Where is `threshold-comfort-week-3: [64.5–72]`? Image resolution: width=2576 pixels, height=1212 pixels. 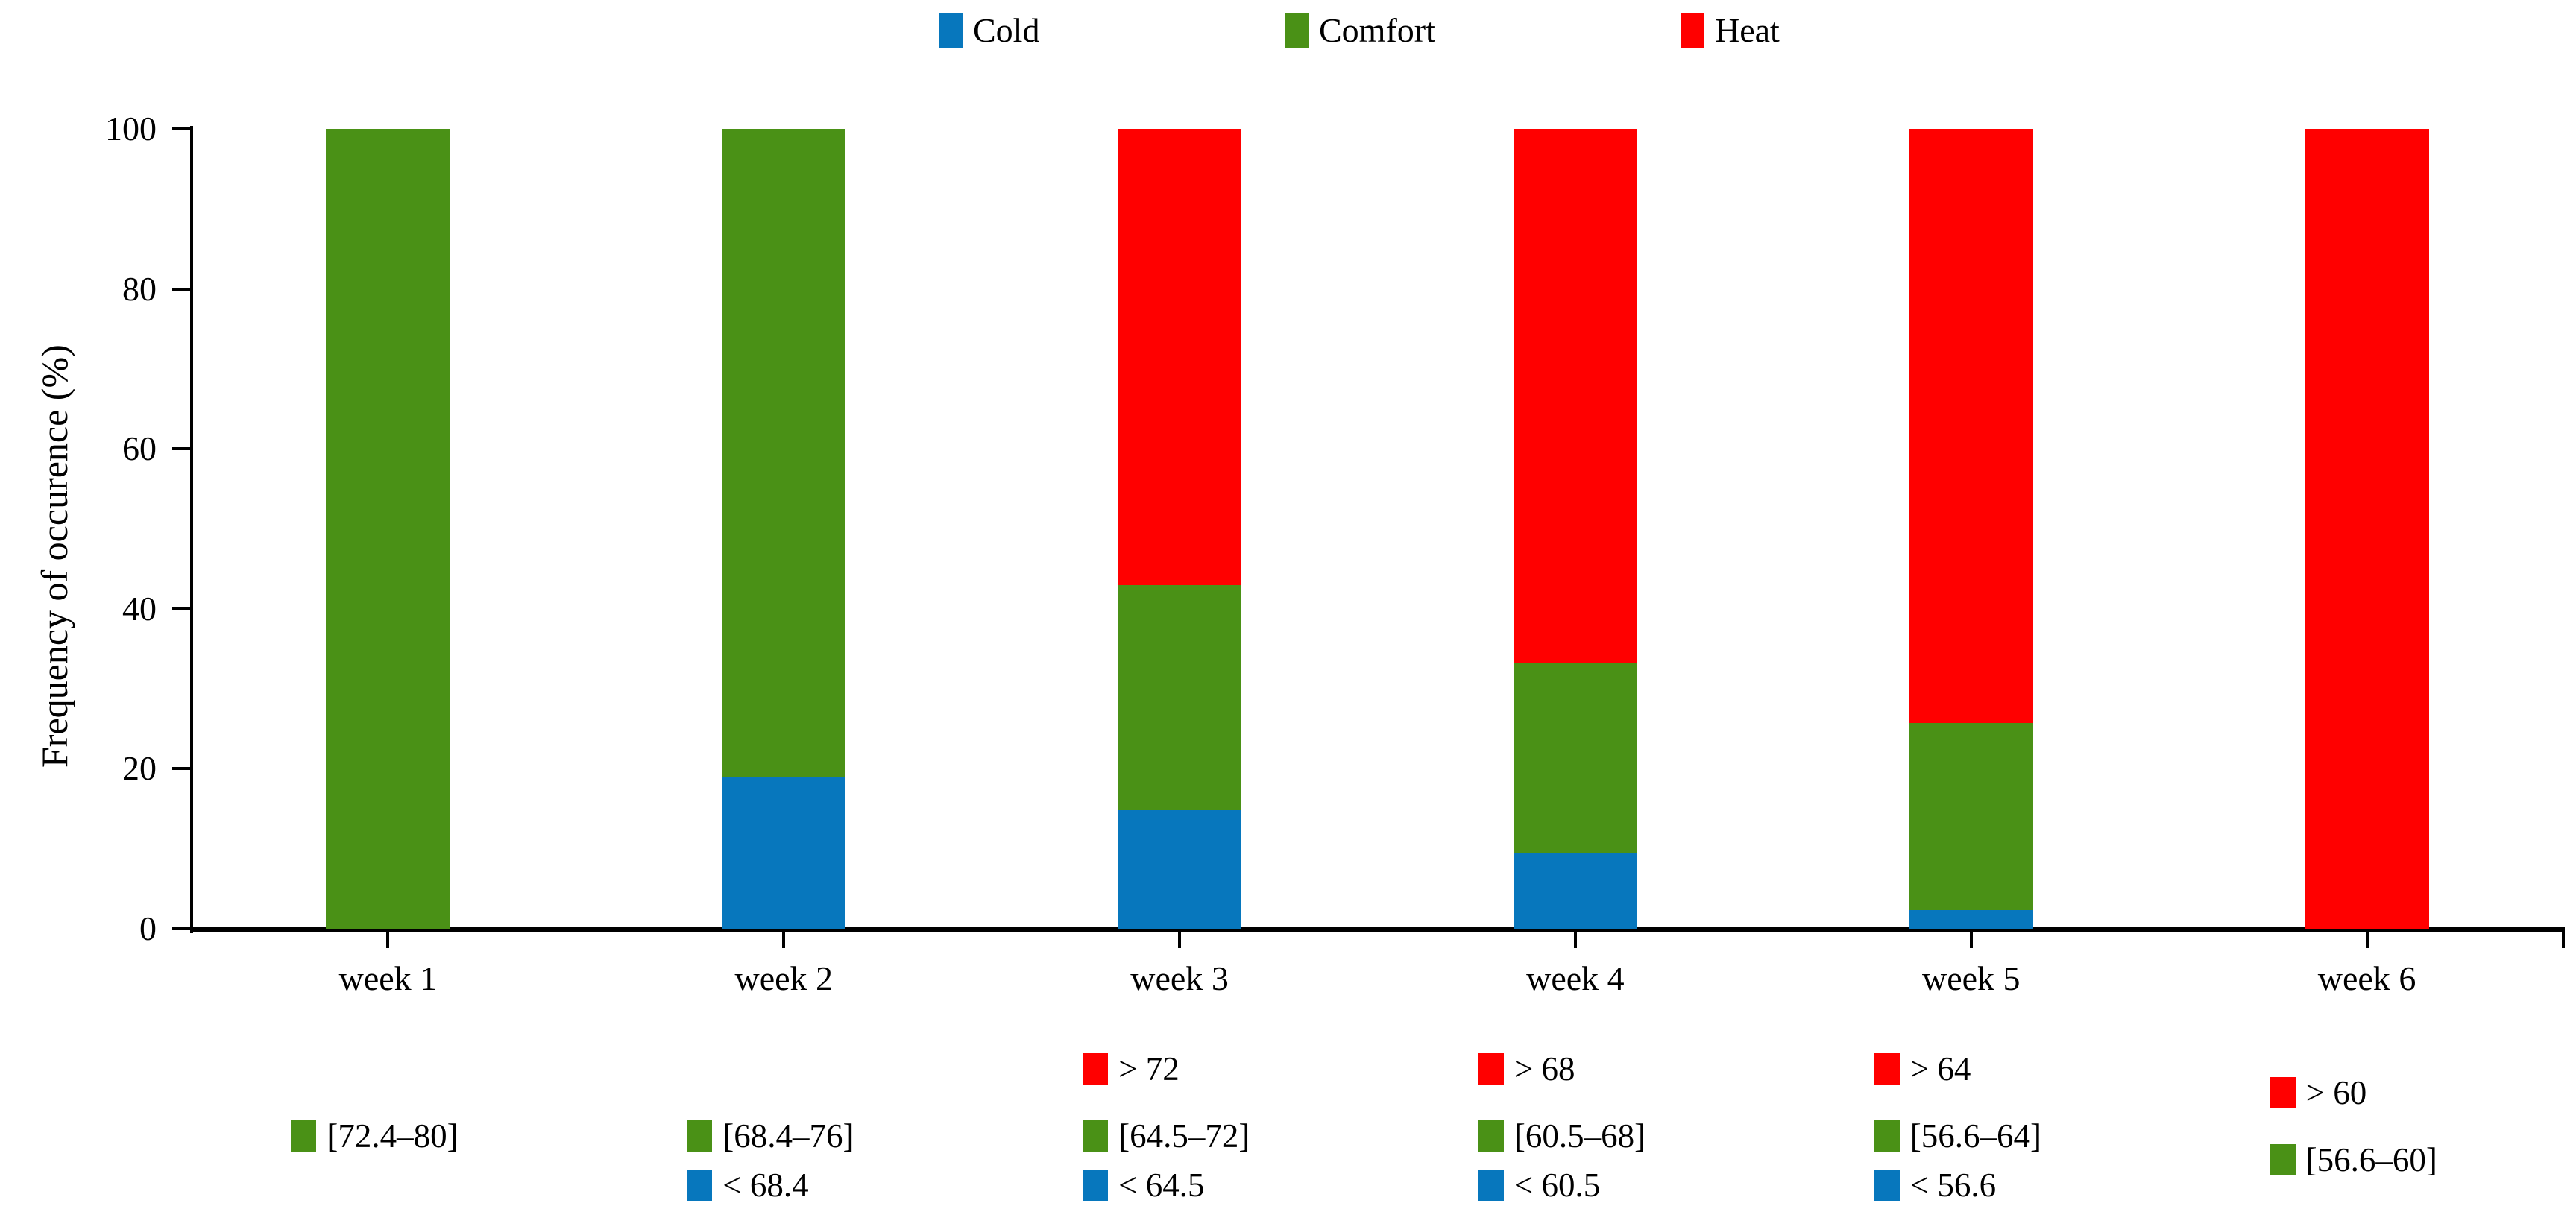
threshold-comfort-week-3: [64.5–72] is located at coordinates (1166, 1136).